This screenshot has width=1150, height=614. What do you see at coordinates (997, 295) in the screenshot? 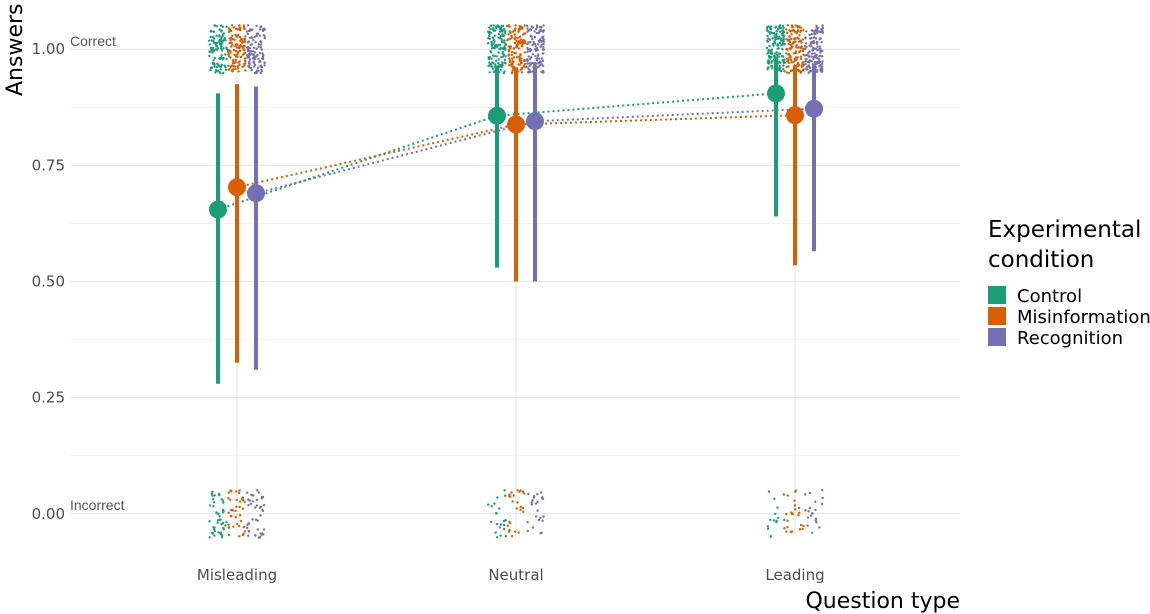
I see `legend-swatch-control` at bounding box center [997, 295].